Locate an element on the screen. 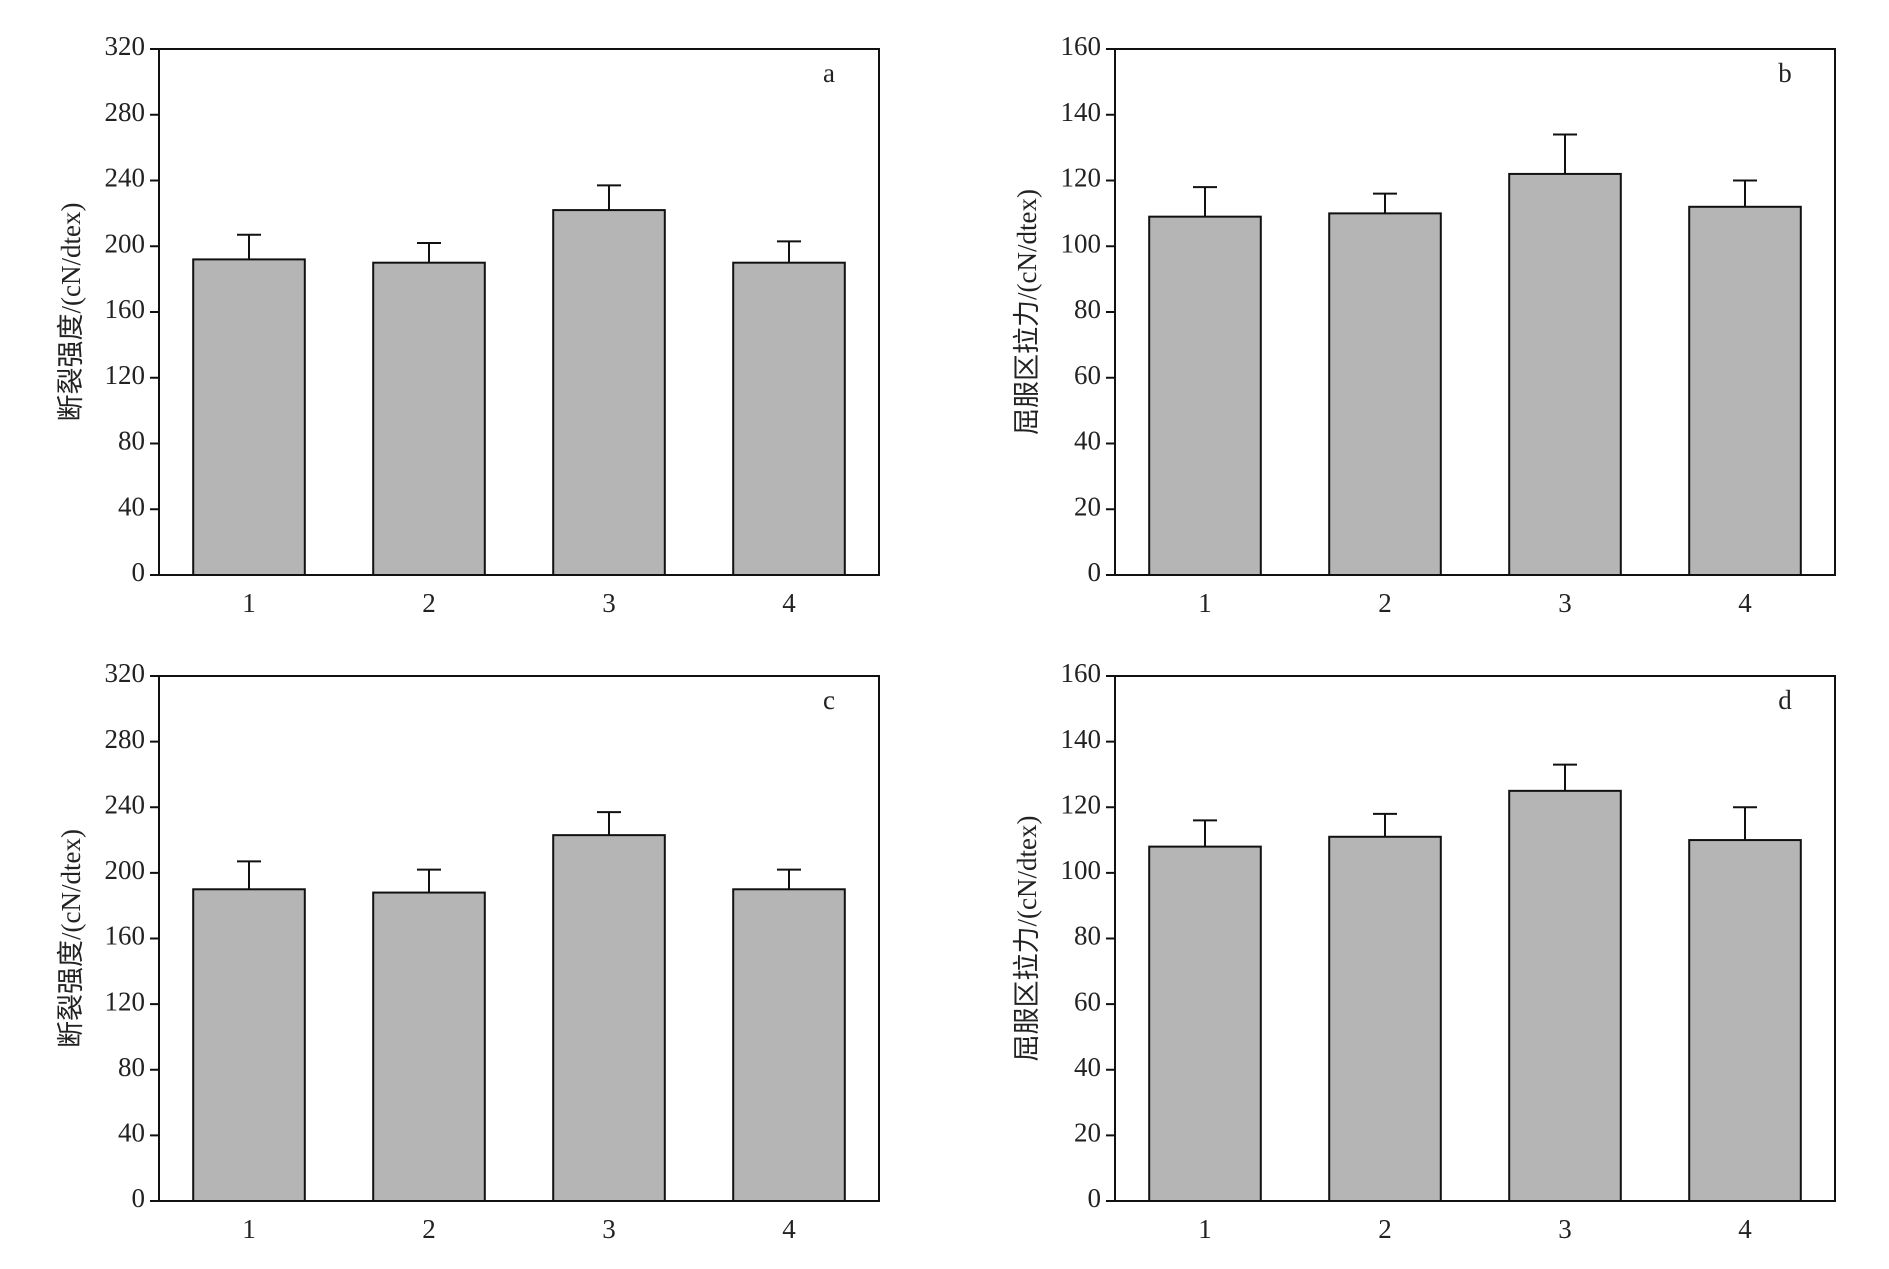 This screenshot has width=1889, height=1269. panel-label: c is located at coordinates (829, 700).